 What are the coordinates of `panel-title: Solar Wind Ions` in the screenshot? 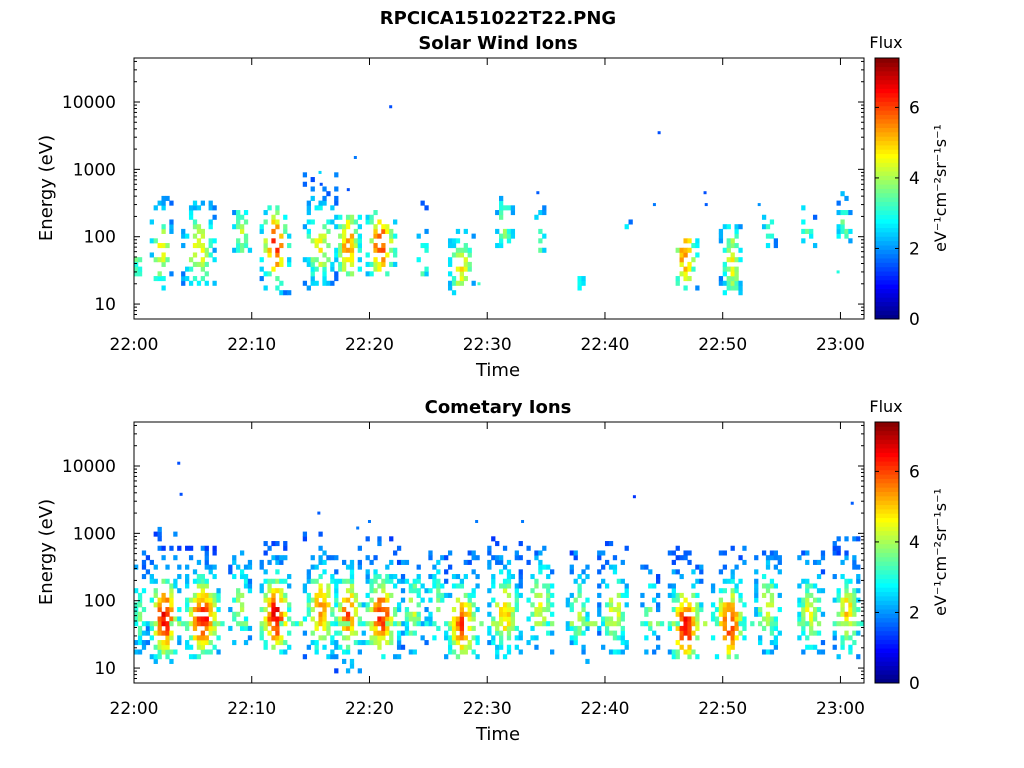 It's located at (497, 43).